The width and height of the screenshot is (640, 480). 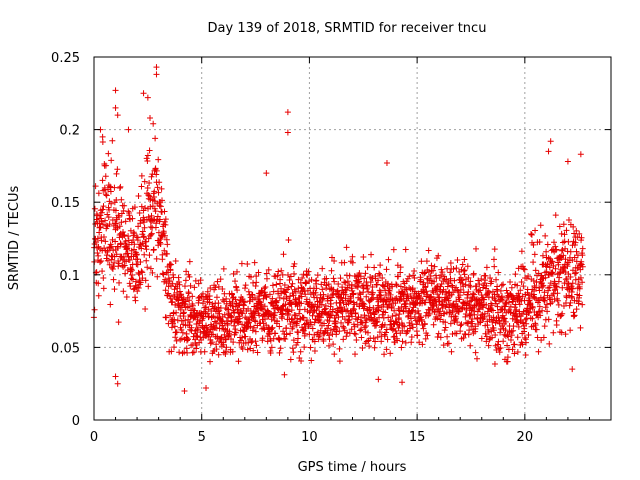 What do you see at coordinates (14, 238) in the screenshot?
I see `y-axis-label: SRMTID / TECUs` at bounding box center [14, 238].